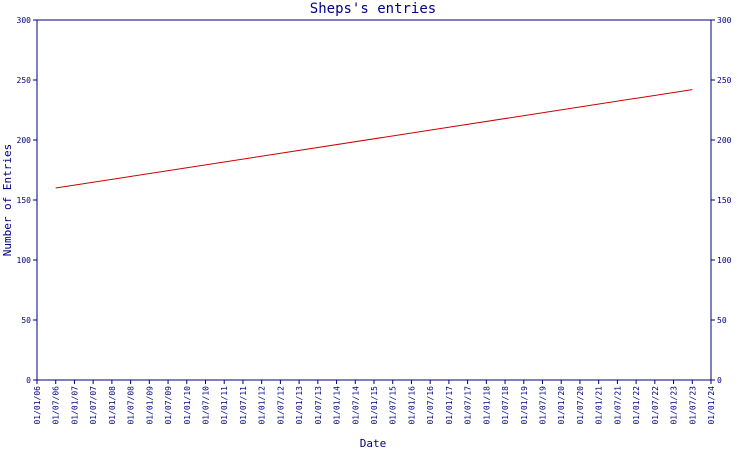 This screenshot has width=750, height=450. What do you see at coordinates (243, 405) in the screenshot?
I see `x-tick-label: 01/07/11` at bounding box center [243, 405].